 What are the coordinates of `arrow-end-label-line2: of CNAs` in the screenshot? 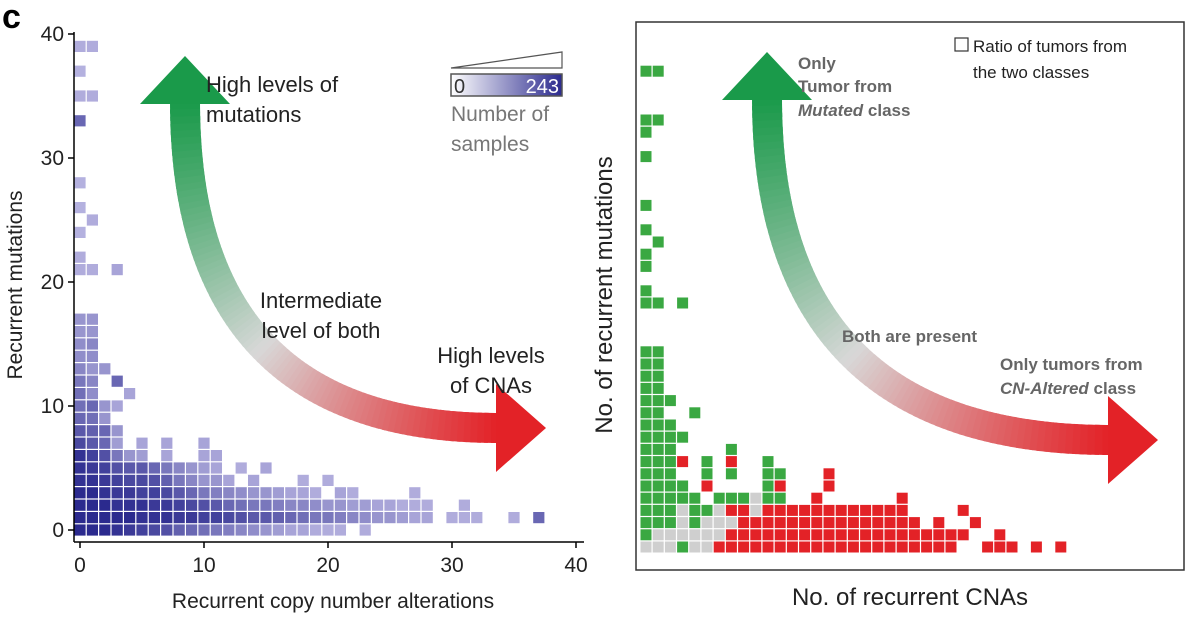 It's located at (491, 385).